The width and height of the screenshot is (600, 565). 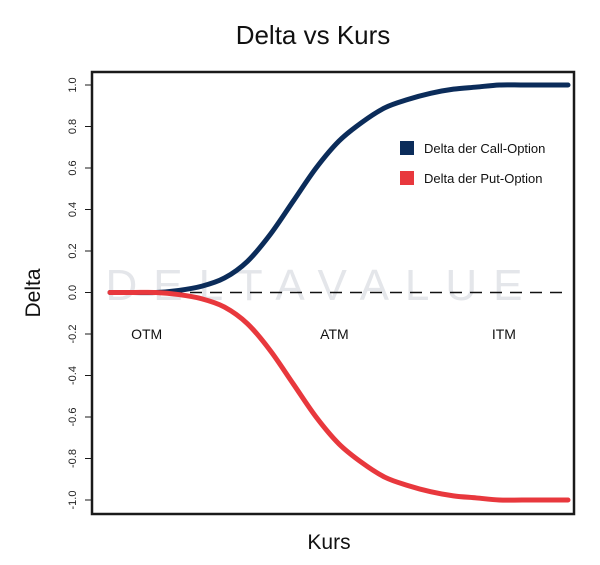 I want to click on x-axis-label: Kurs, so click(x=328, y=542).